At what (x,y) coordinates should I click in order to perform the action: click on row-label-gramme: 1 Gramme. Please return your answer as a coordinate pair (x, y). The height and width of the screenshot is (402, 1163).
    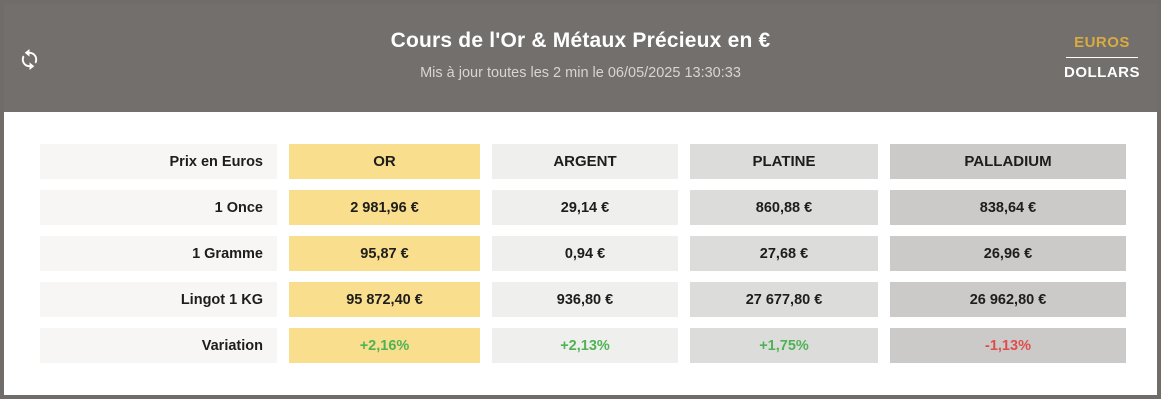
    Looking at the image, I should click on (158, 253).